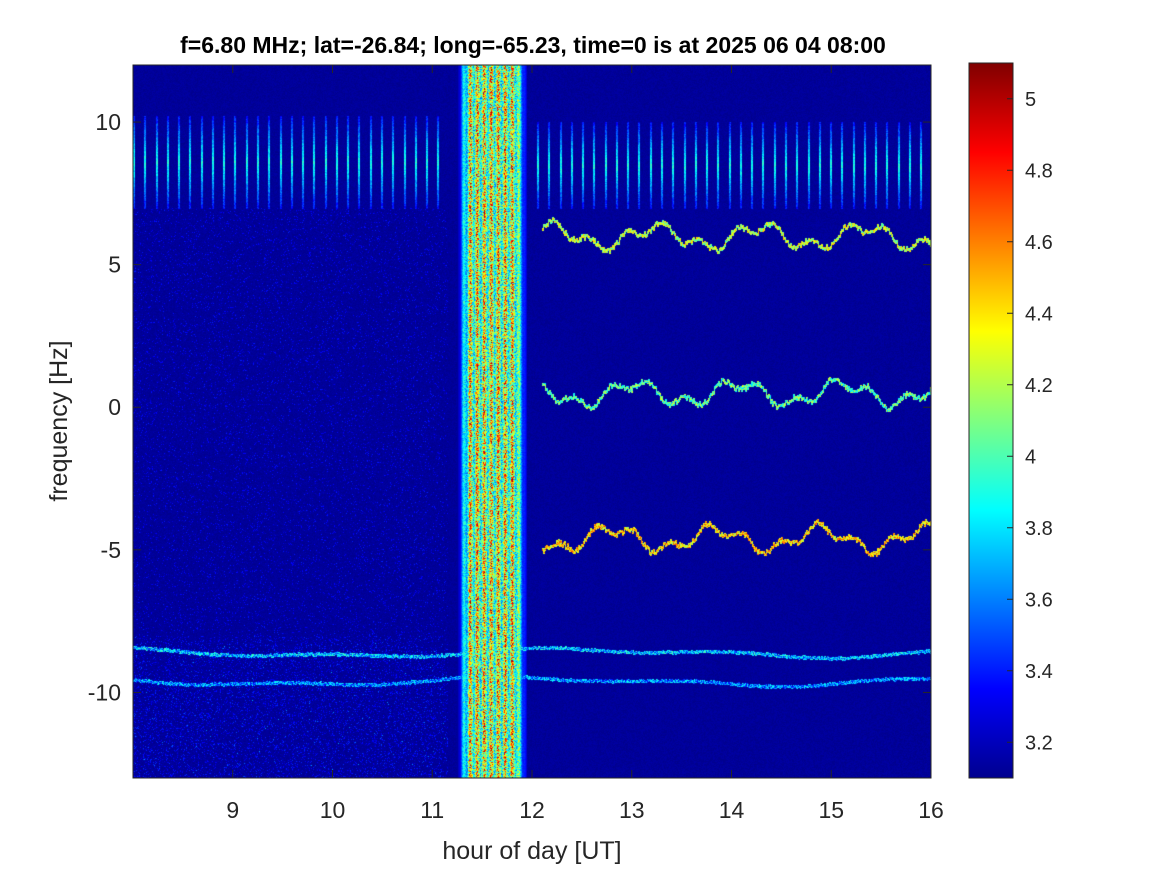 This screenshot has height=875, width=1167. What do you see at coordinates (108, 122) in the screenshot?
I see `y-tick-label: 10` at bounding box center [108, 122].